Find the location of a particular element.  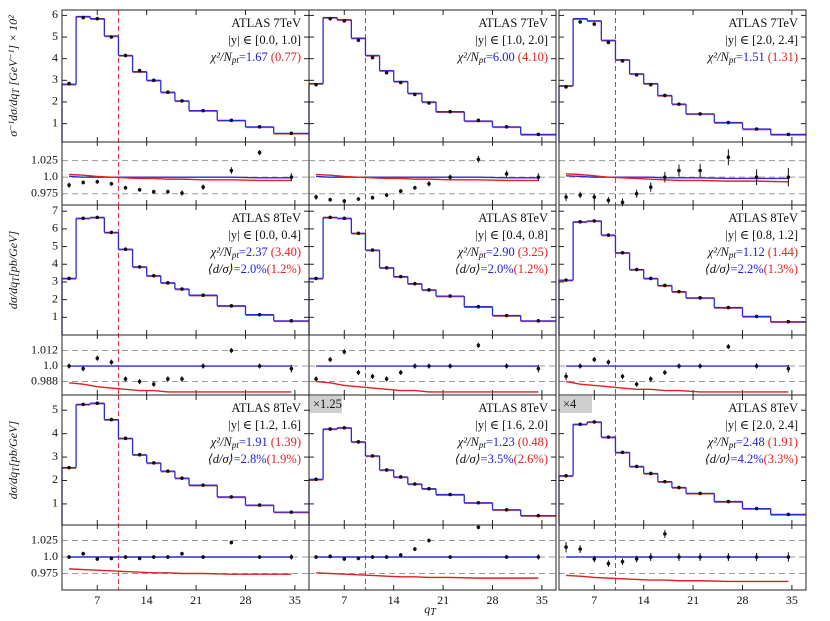

x-tick-label: 28 is located at coordinates (742, 600).